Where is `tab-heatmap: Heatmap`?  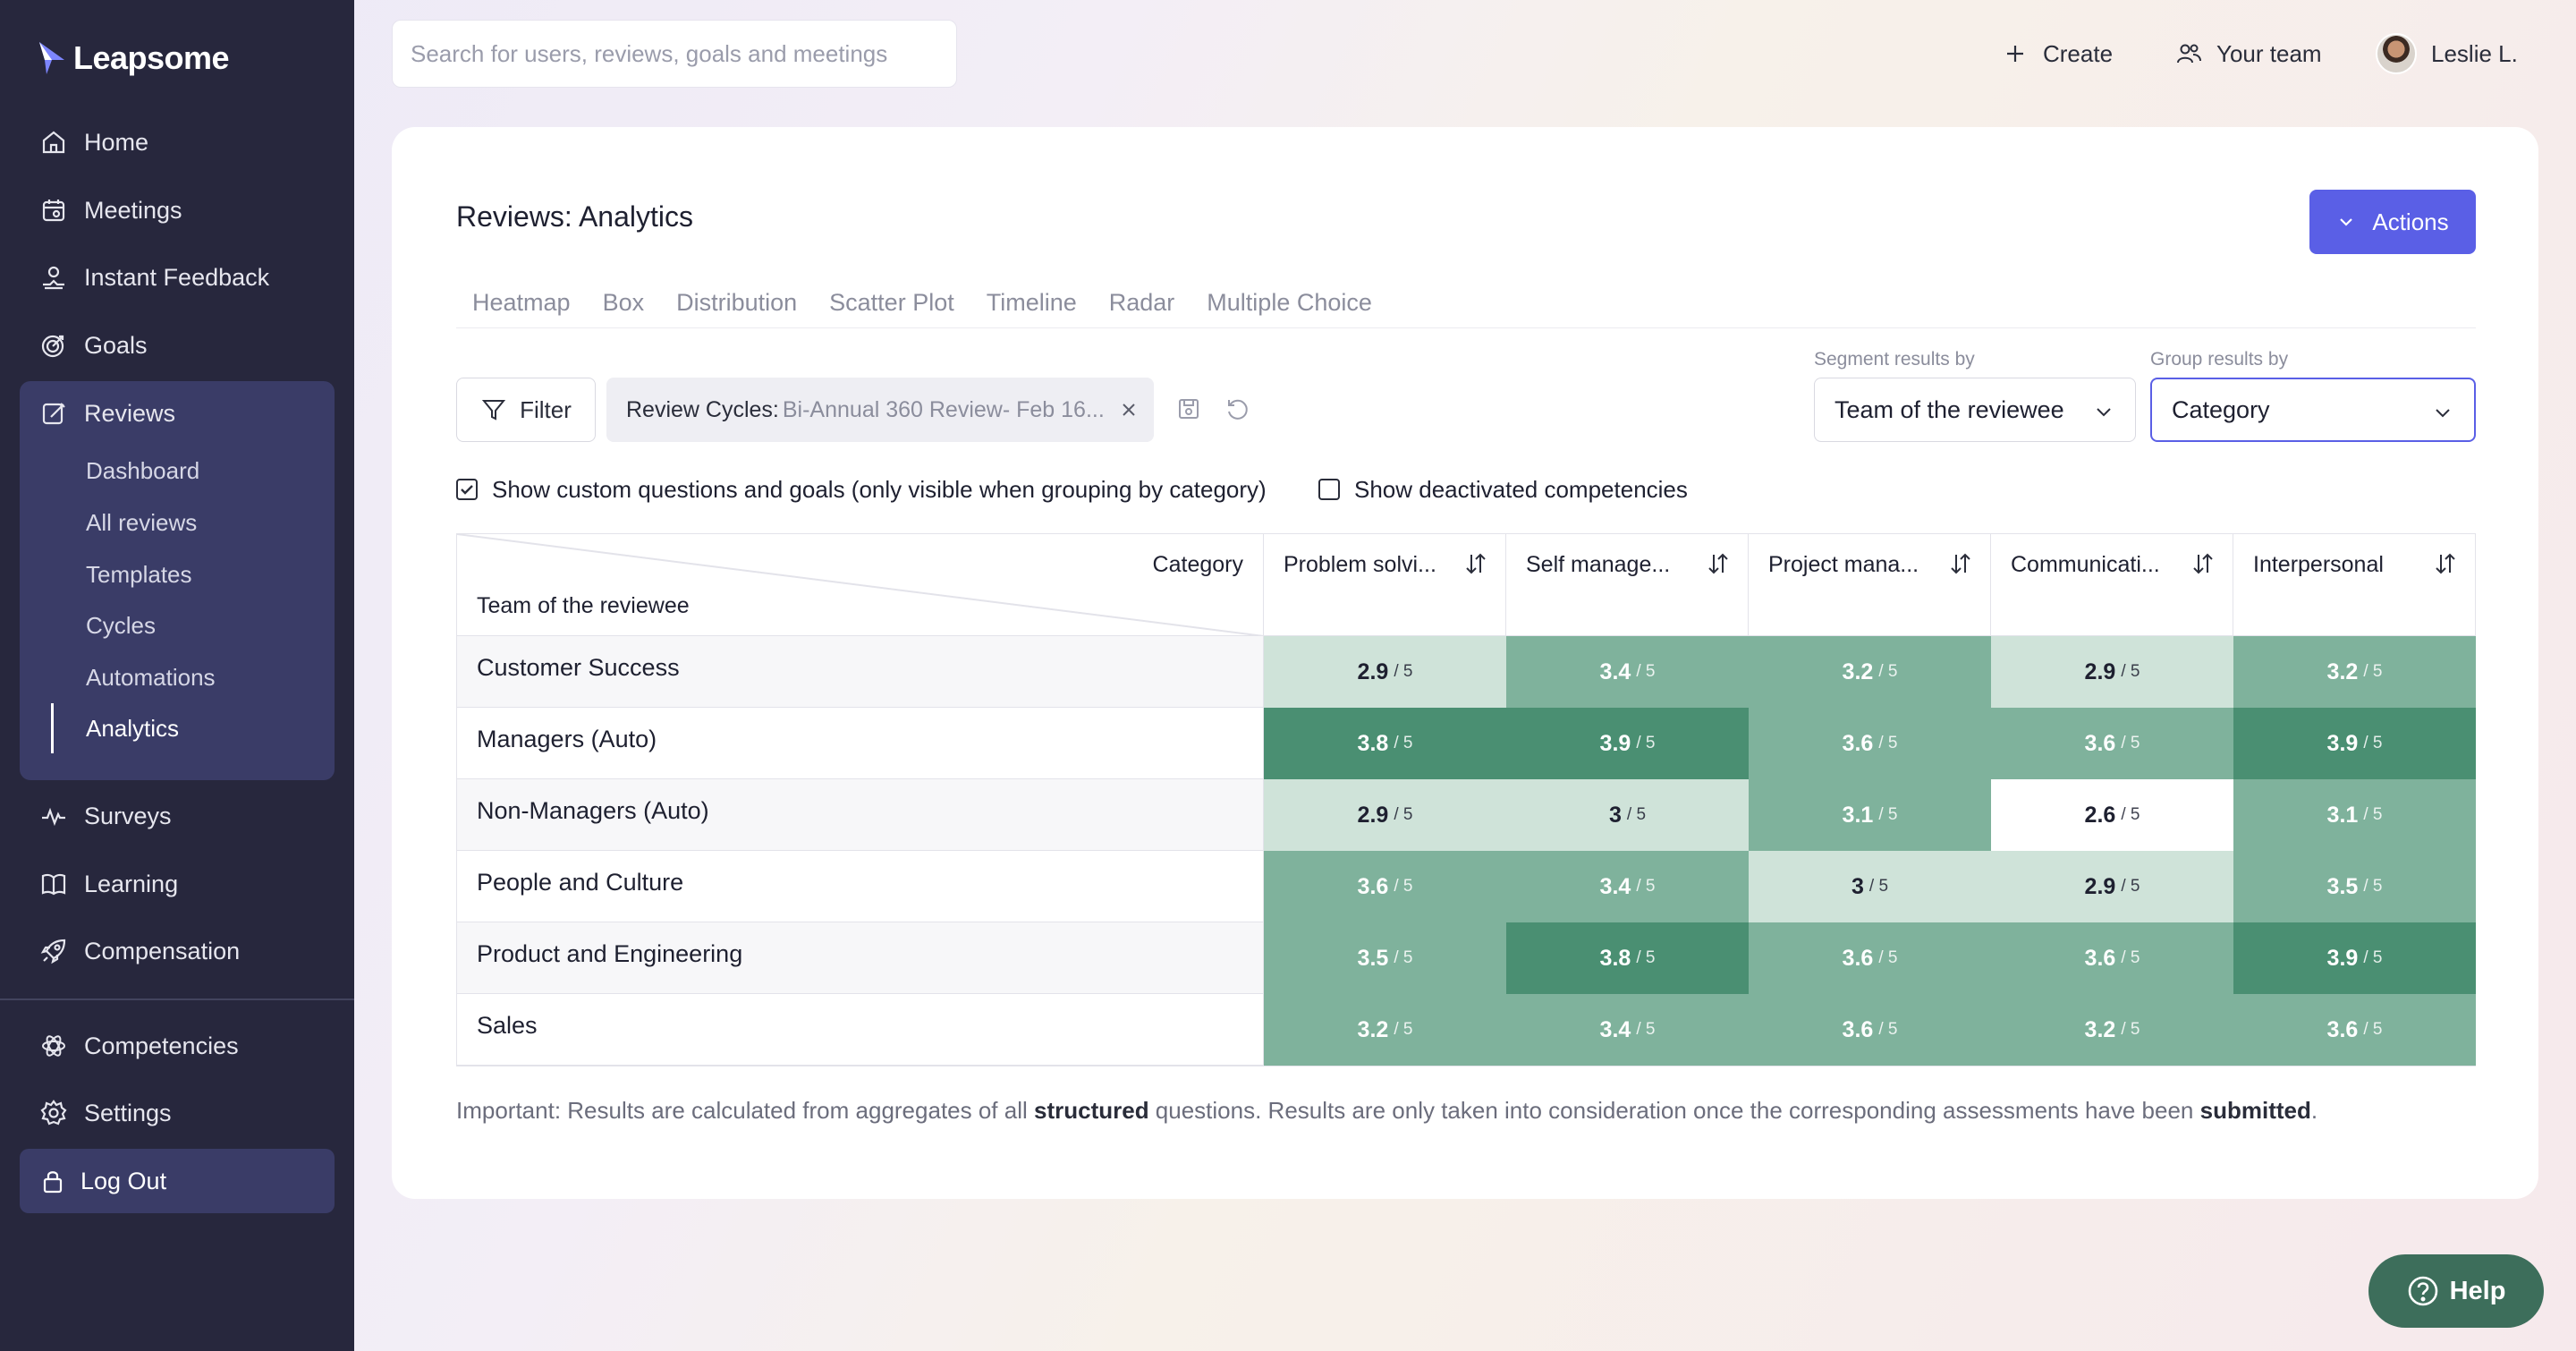 tab-heatmap: Heatmap is located at coordinates (521, 302).